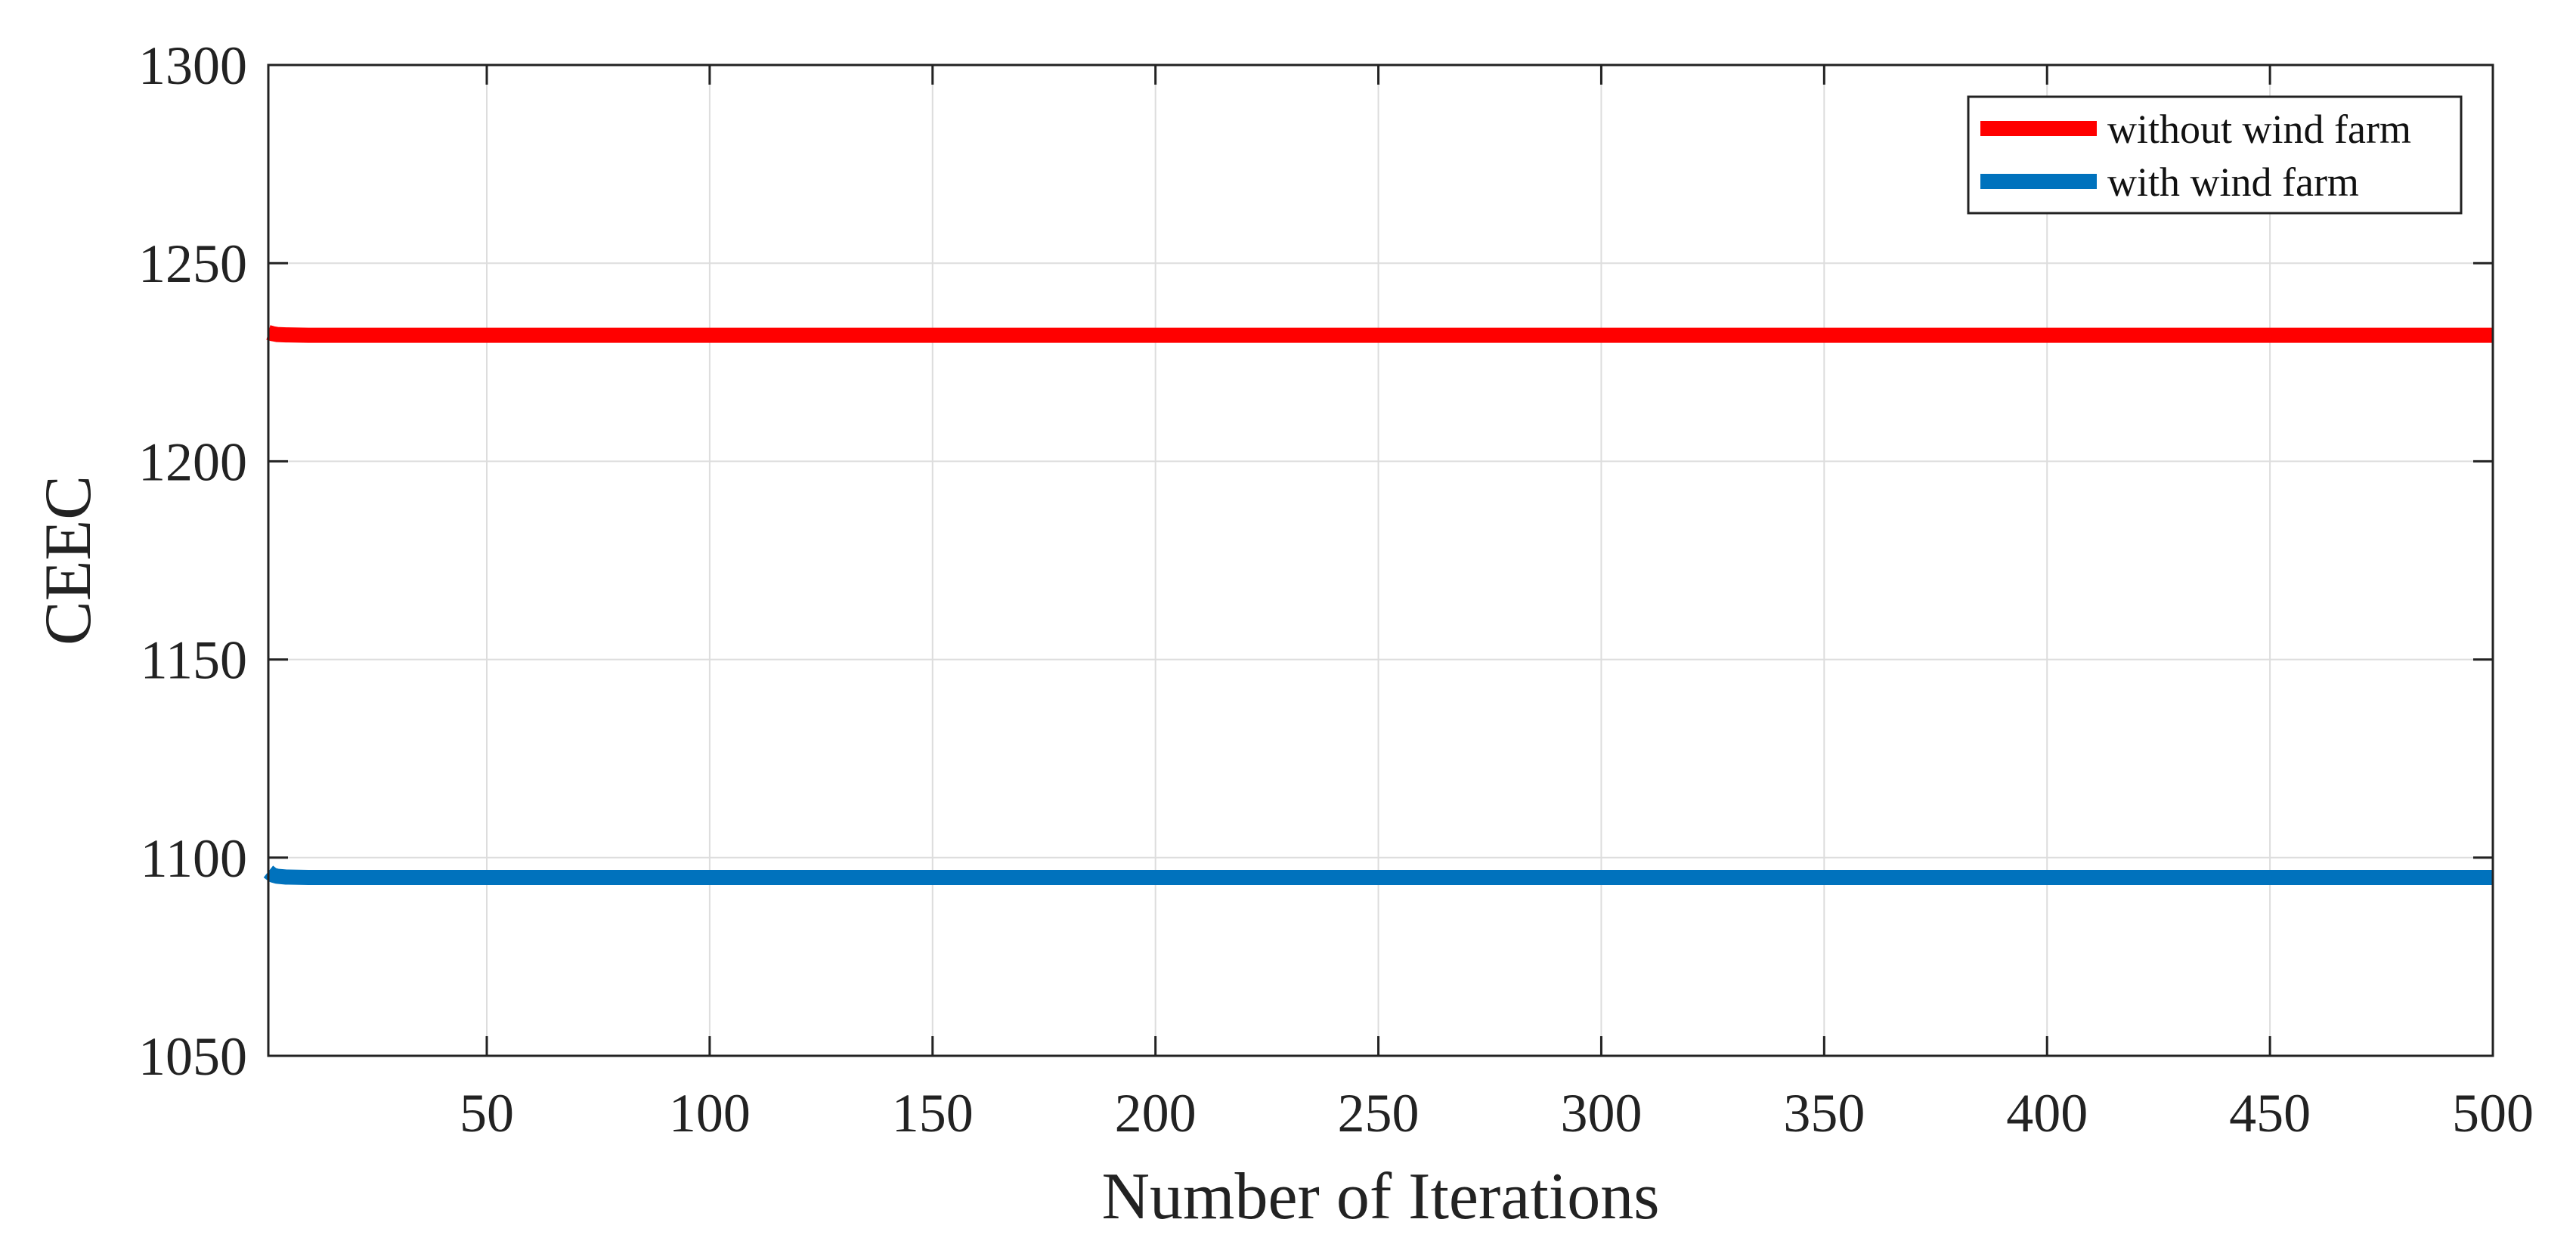 This screenshot has height=1244, width=2576. Describe the element at coordinates (1156, 1113) in the screenshot. I see `x-tick-label: 200` at that location.